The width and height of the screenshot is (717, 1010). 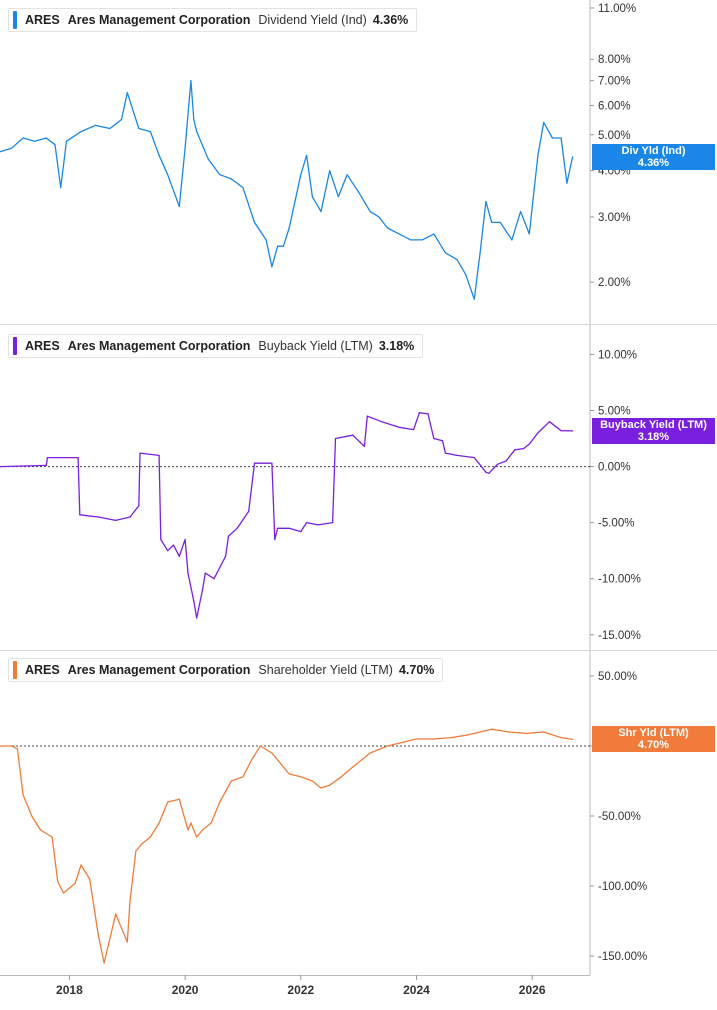 What do you see at coordinates (614, 283) in the screenshot?
I see `y-tick-label: 2.00%` at bounding box center [614, 283].